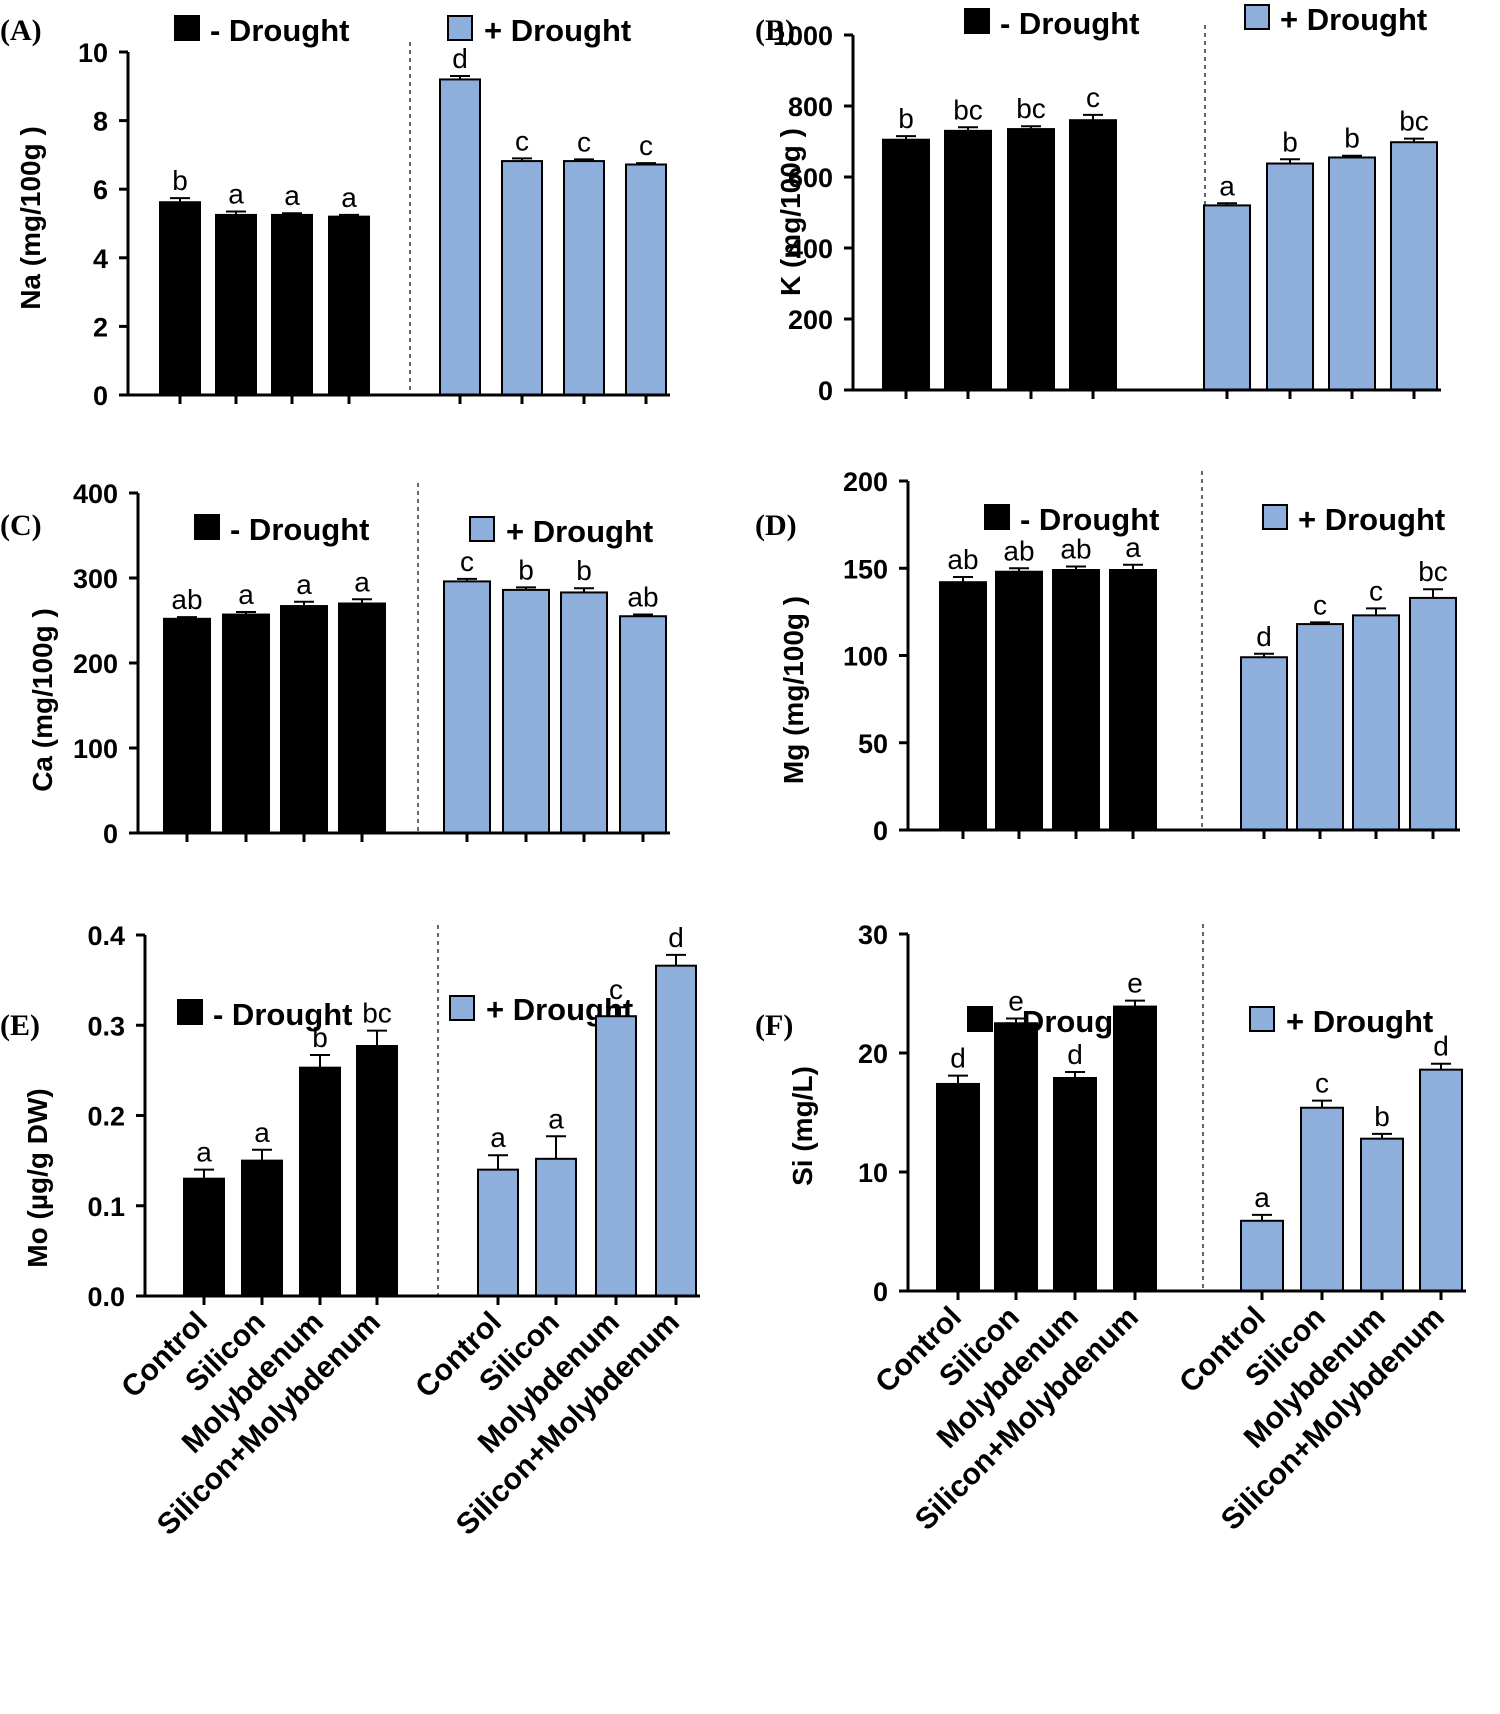 This screenshot has height=1714, width=1500. I want to click on legend-swatch-no-drought-b, so click(977, 21).